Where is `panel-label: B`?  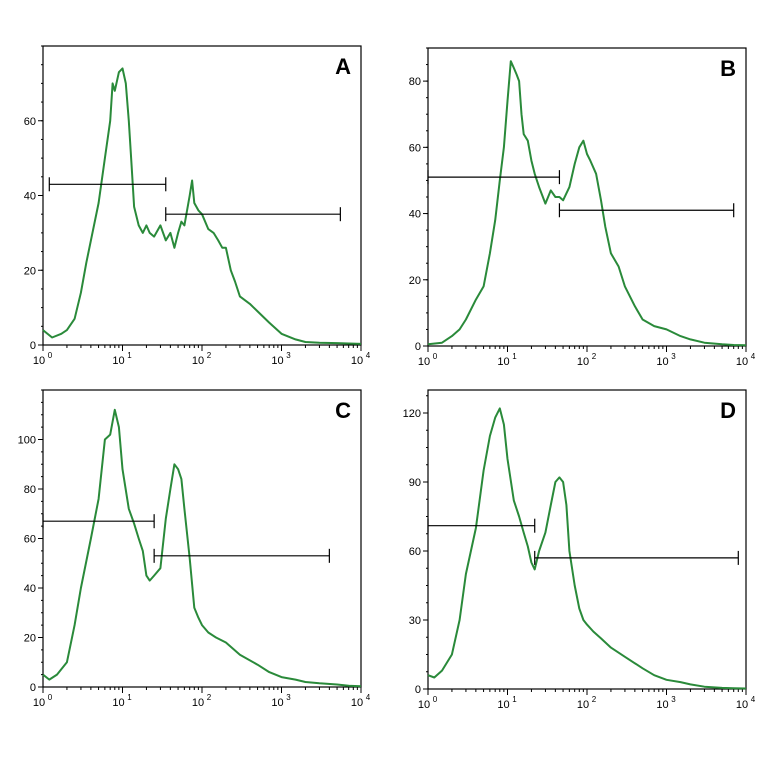 panel-label: B is located at coordinates (728, 68).